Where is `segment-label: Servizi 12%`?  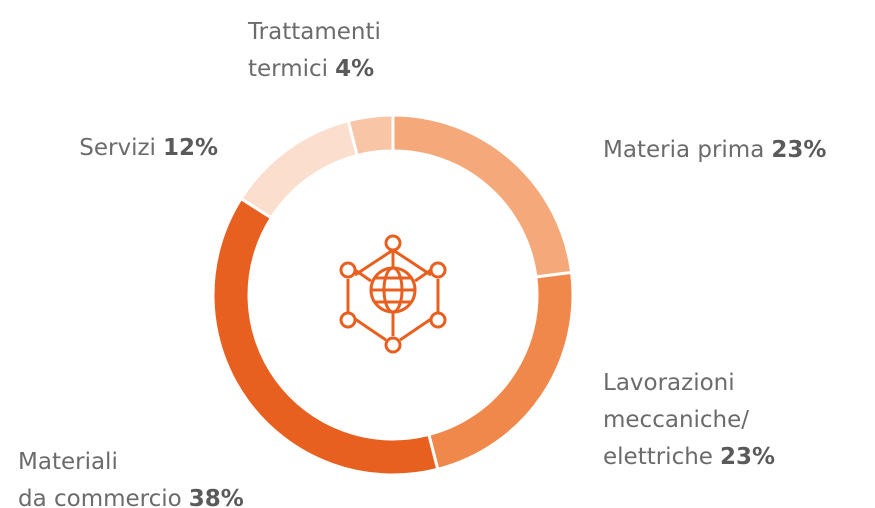
segment-label: Servizi 12% is located at coordinates (148, 148).